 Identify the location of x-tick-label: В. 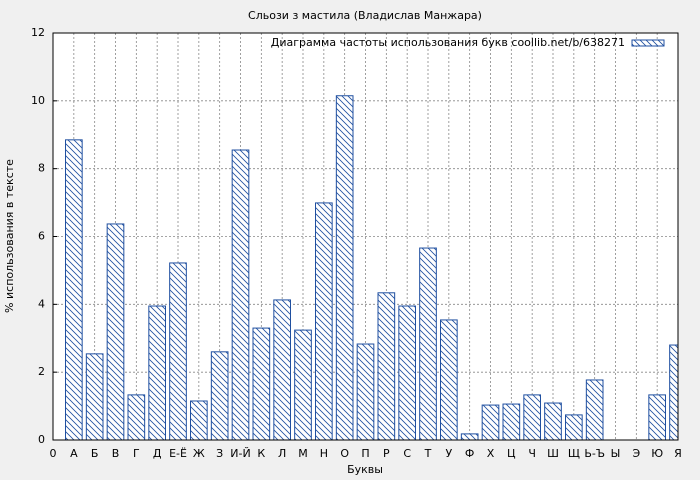
(116, 453).